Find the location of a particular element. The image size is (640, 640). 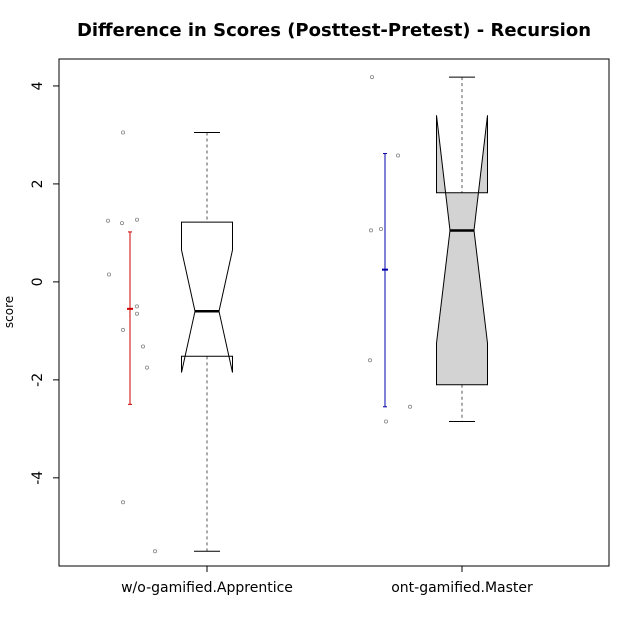

y-tick-label: 4 is located at coordinates (38, 85).